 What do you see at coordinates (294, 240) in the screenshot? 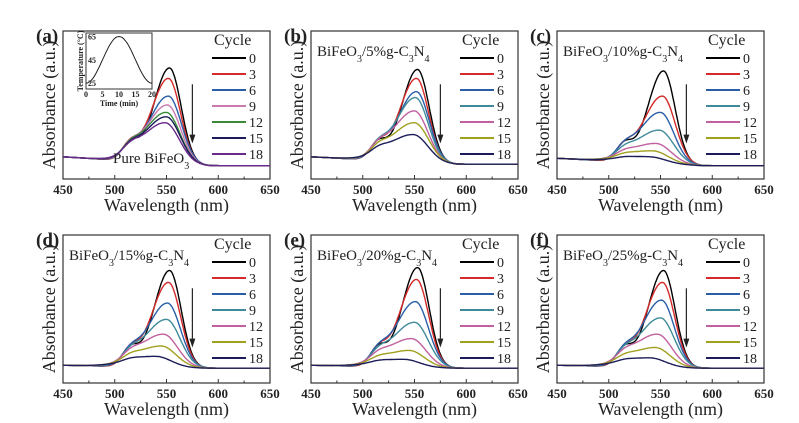
I see `panel-label: (e)` at bounding box center [294, 240].